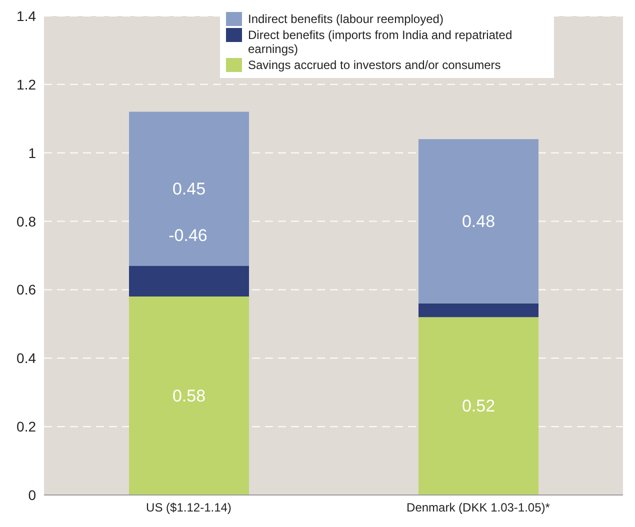 The width and height of the screenshot is (635, 527). Describe the element at coordinates (188, 236) in the screenshot. I see `annotation: -0.46` at that location.